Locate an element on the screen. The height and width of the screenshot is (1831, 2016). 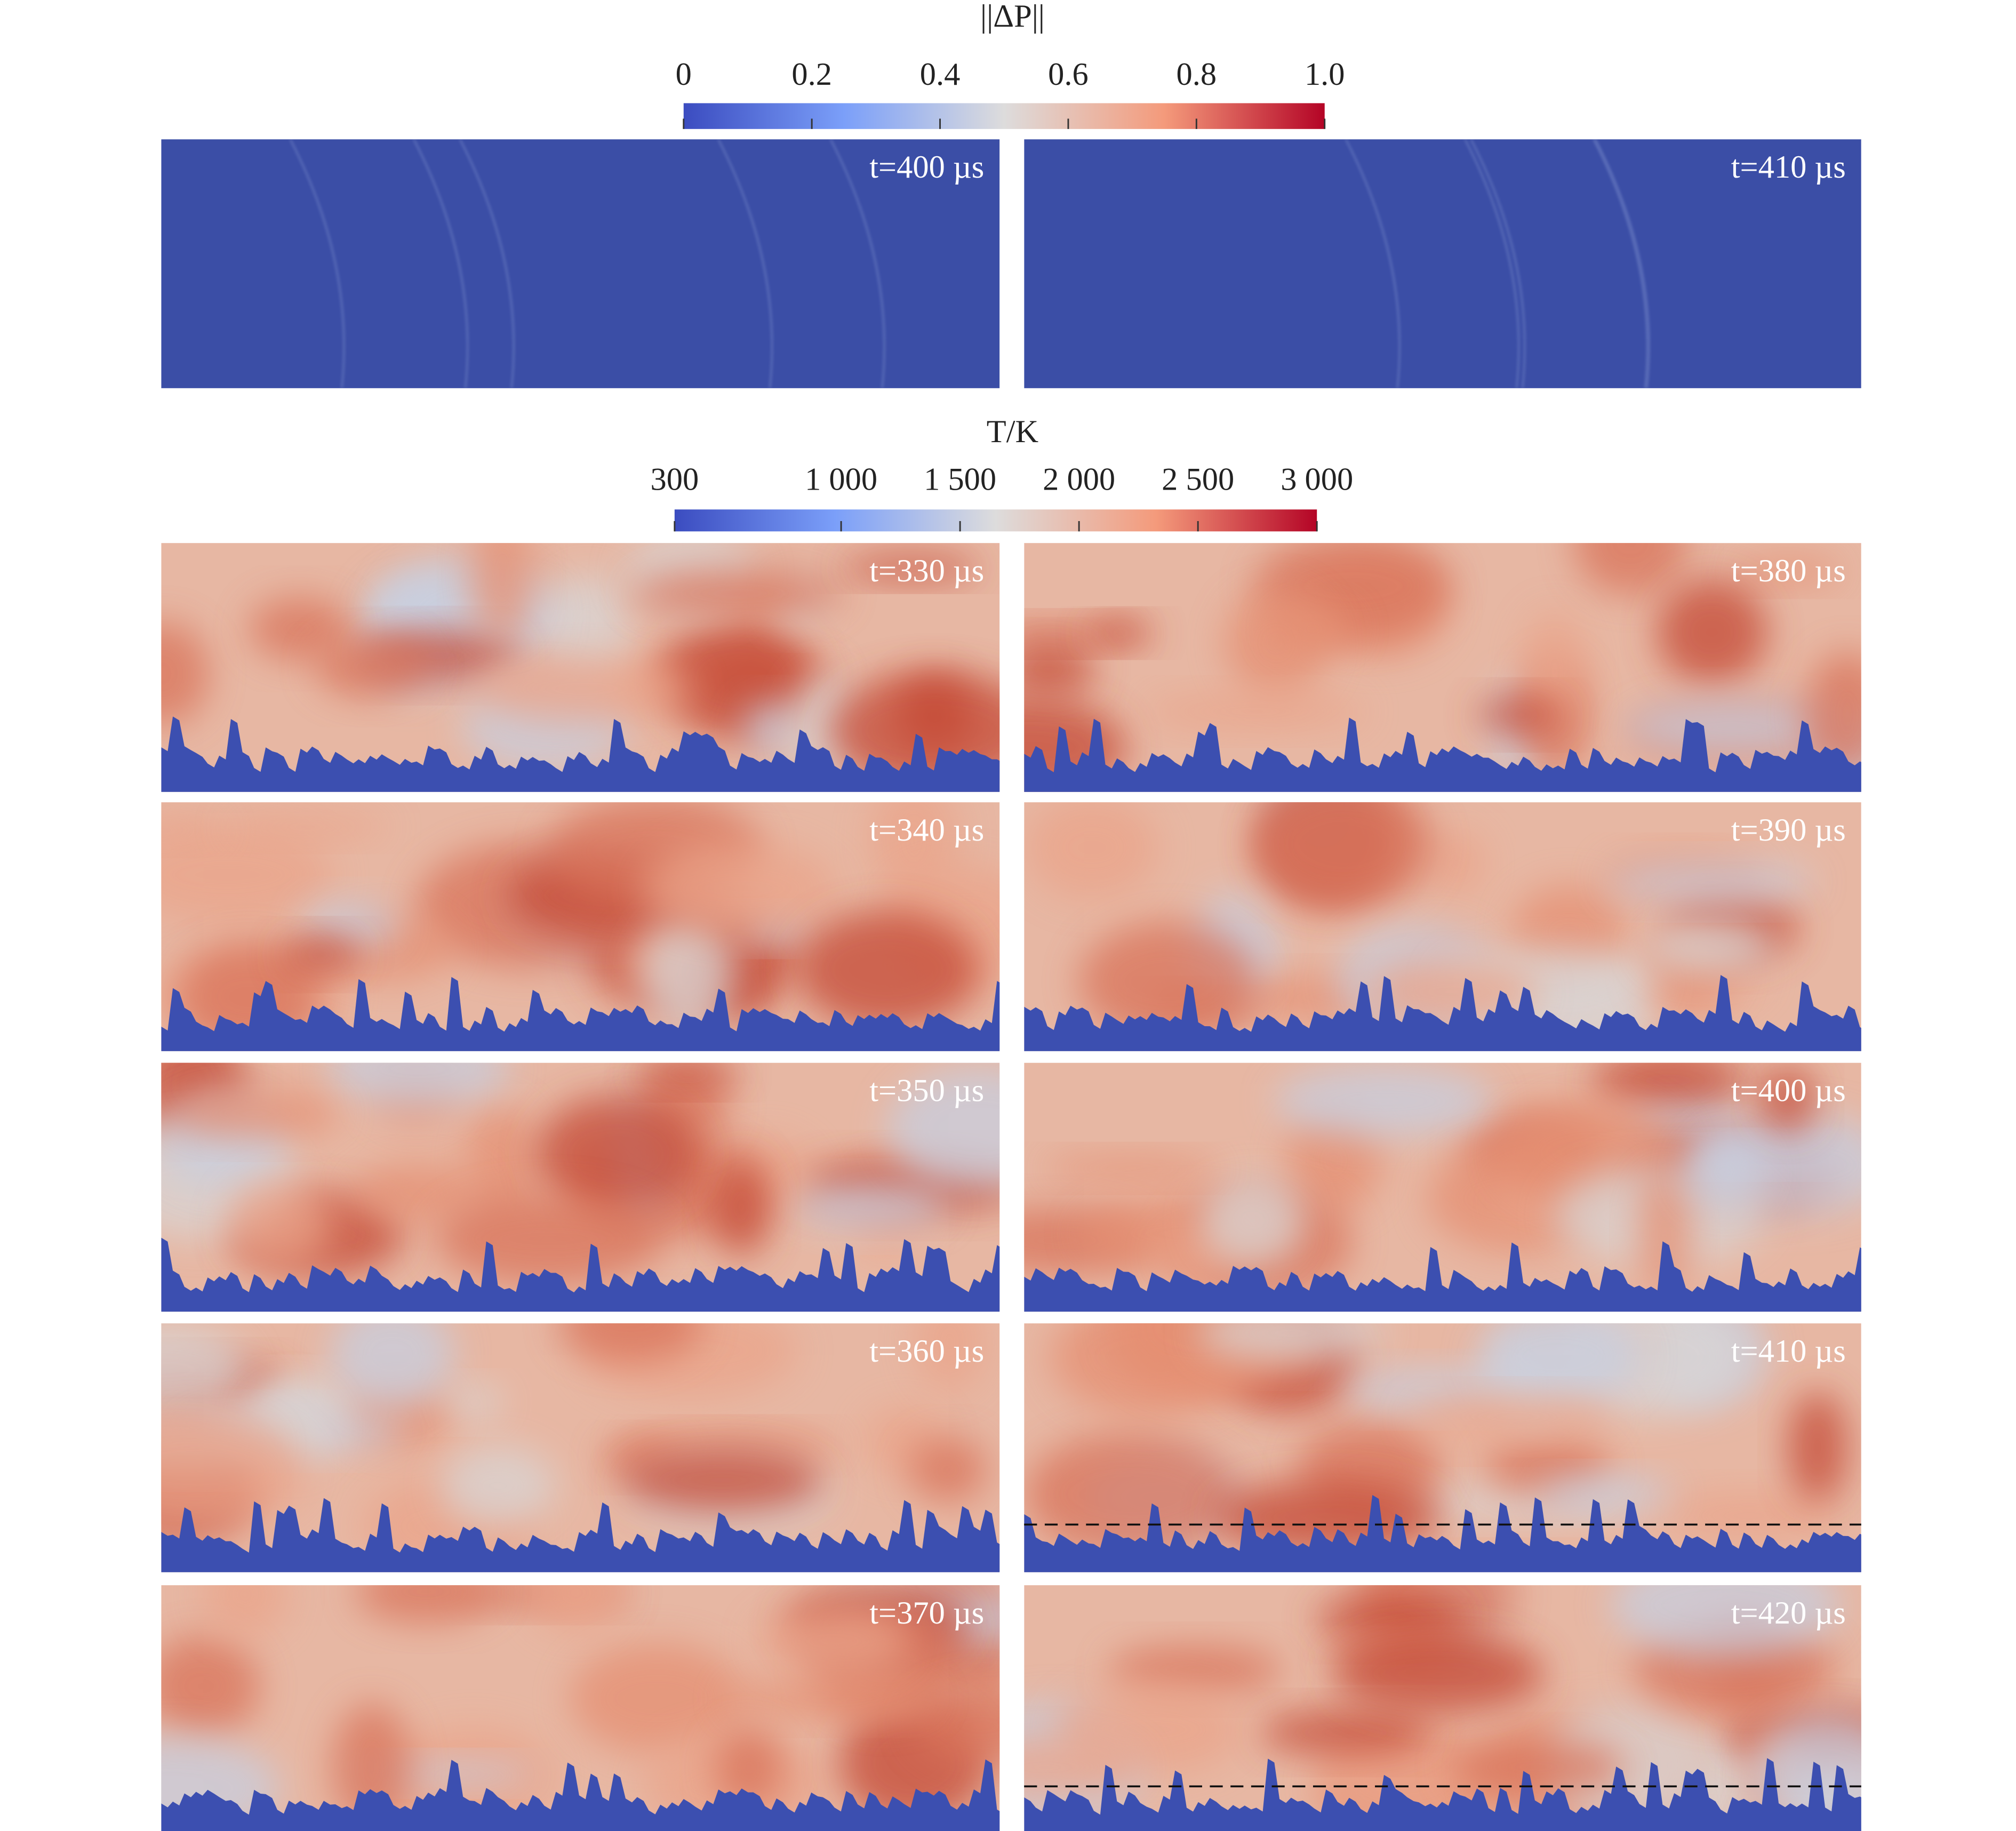
colorbar-tick-label: 0 is located at coordinates (684, 75).